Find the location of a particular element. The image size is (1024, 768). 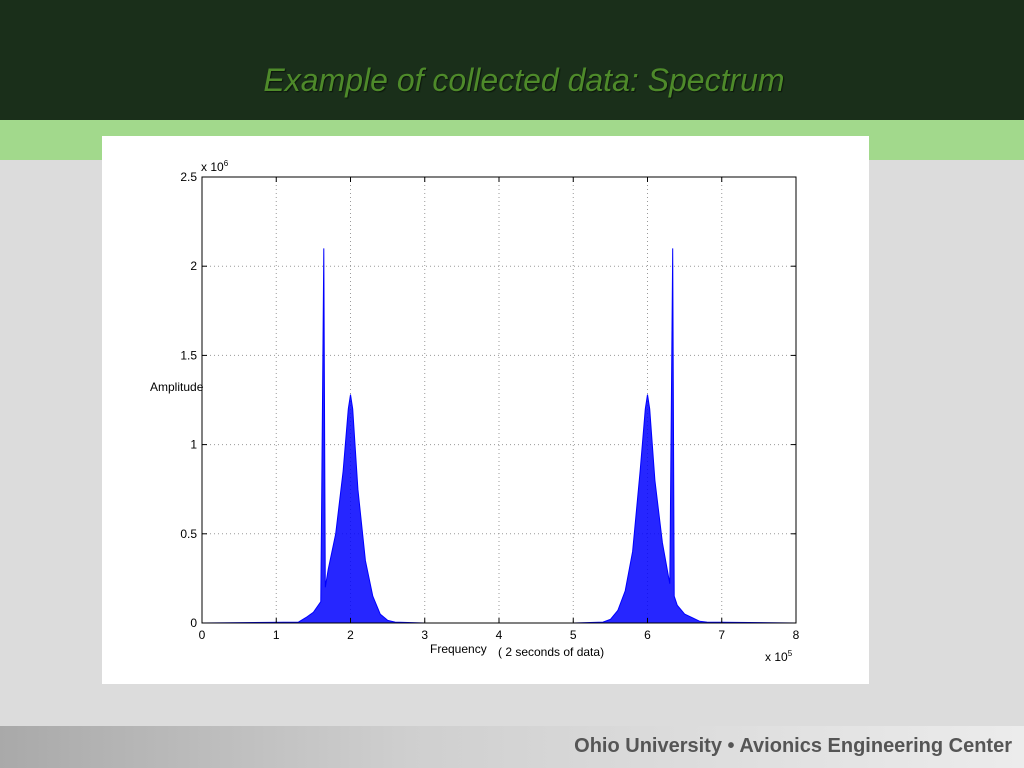

y-axis-label: Amplitude is located at coordinates (177, 387).